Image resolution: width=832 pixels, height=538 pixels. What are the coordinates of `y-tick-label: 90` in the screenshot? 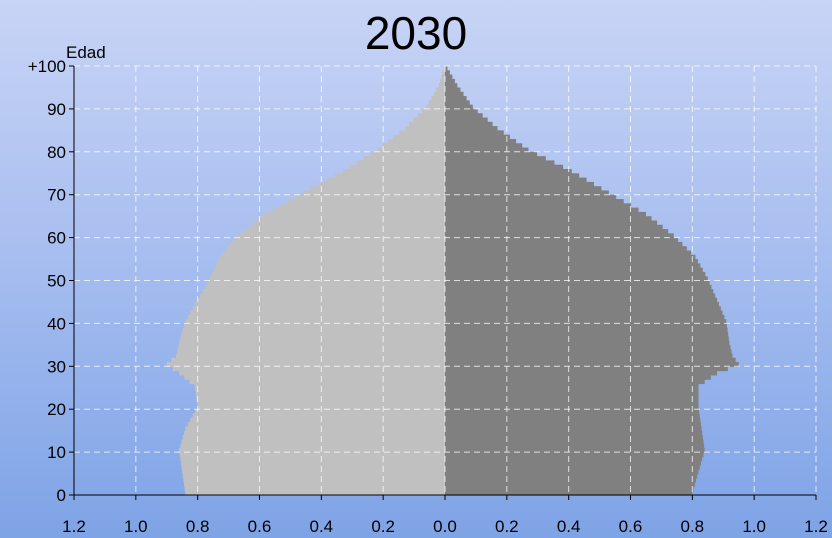 It's located at (56, 109).